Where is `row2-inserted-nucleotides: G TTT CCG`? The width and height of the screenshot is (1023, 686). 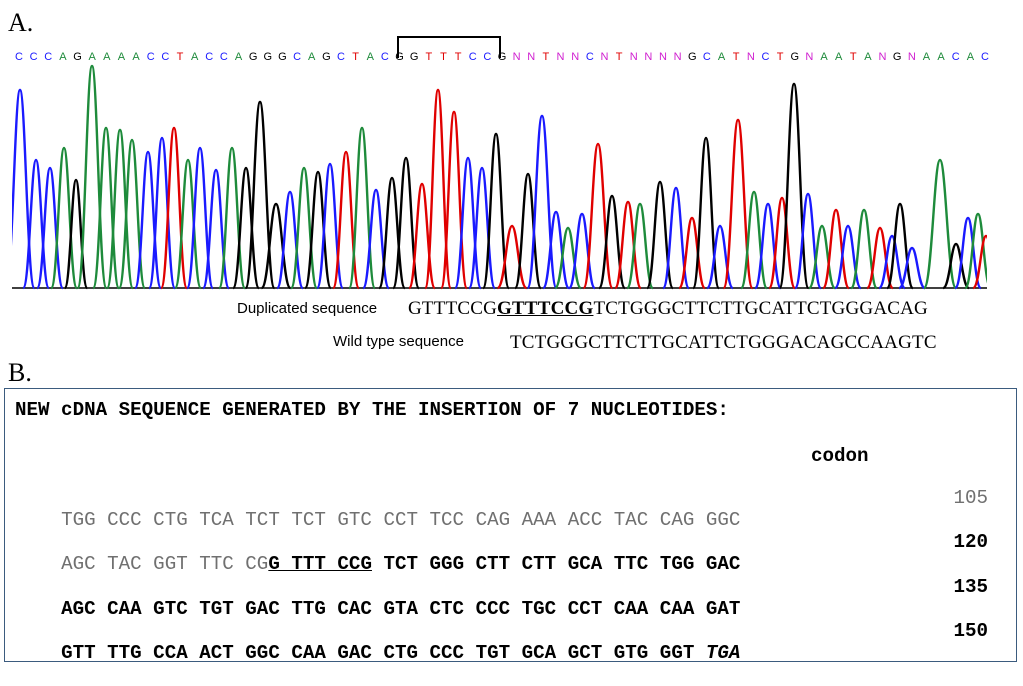 row2-inserted-nucleotides: G TTT CCG is located at coordinates (320, 564).